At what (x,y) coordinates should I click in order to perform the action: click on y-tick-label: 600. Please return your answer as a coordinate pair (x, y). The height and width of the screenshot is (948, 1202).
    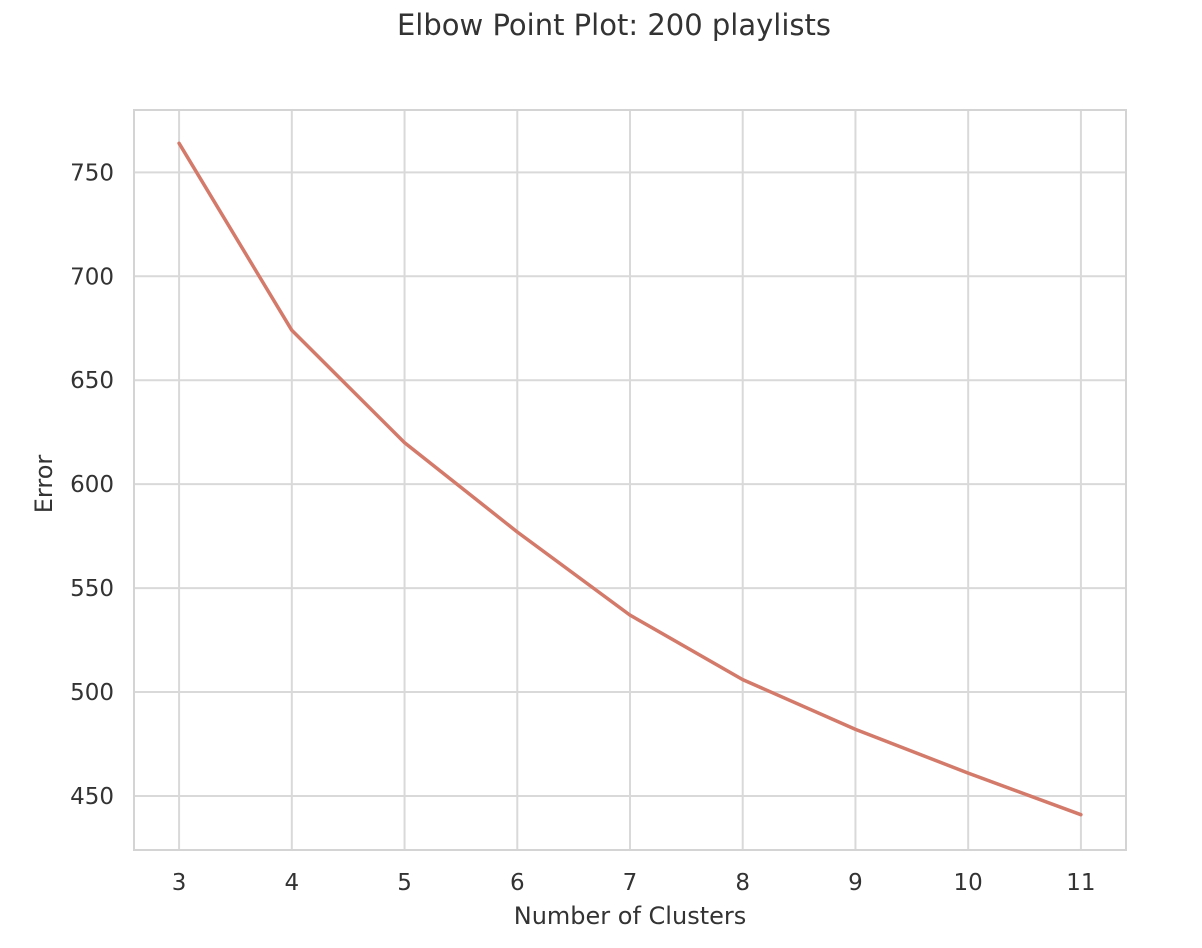
    Looking at the image, I should click on (92, 485).